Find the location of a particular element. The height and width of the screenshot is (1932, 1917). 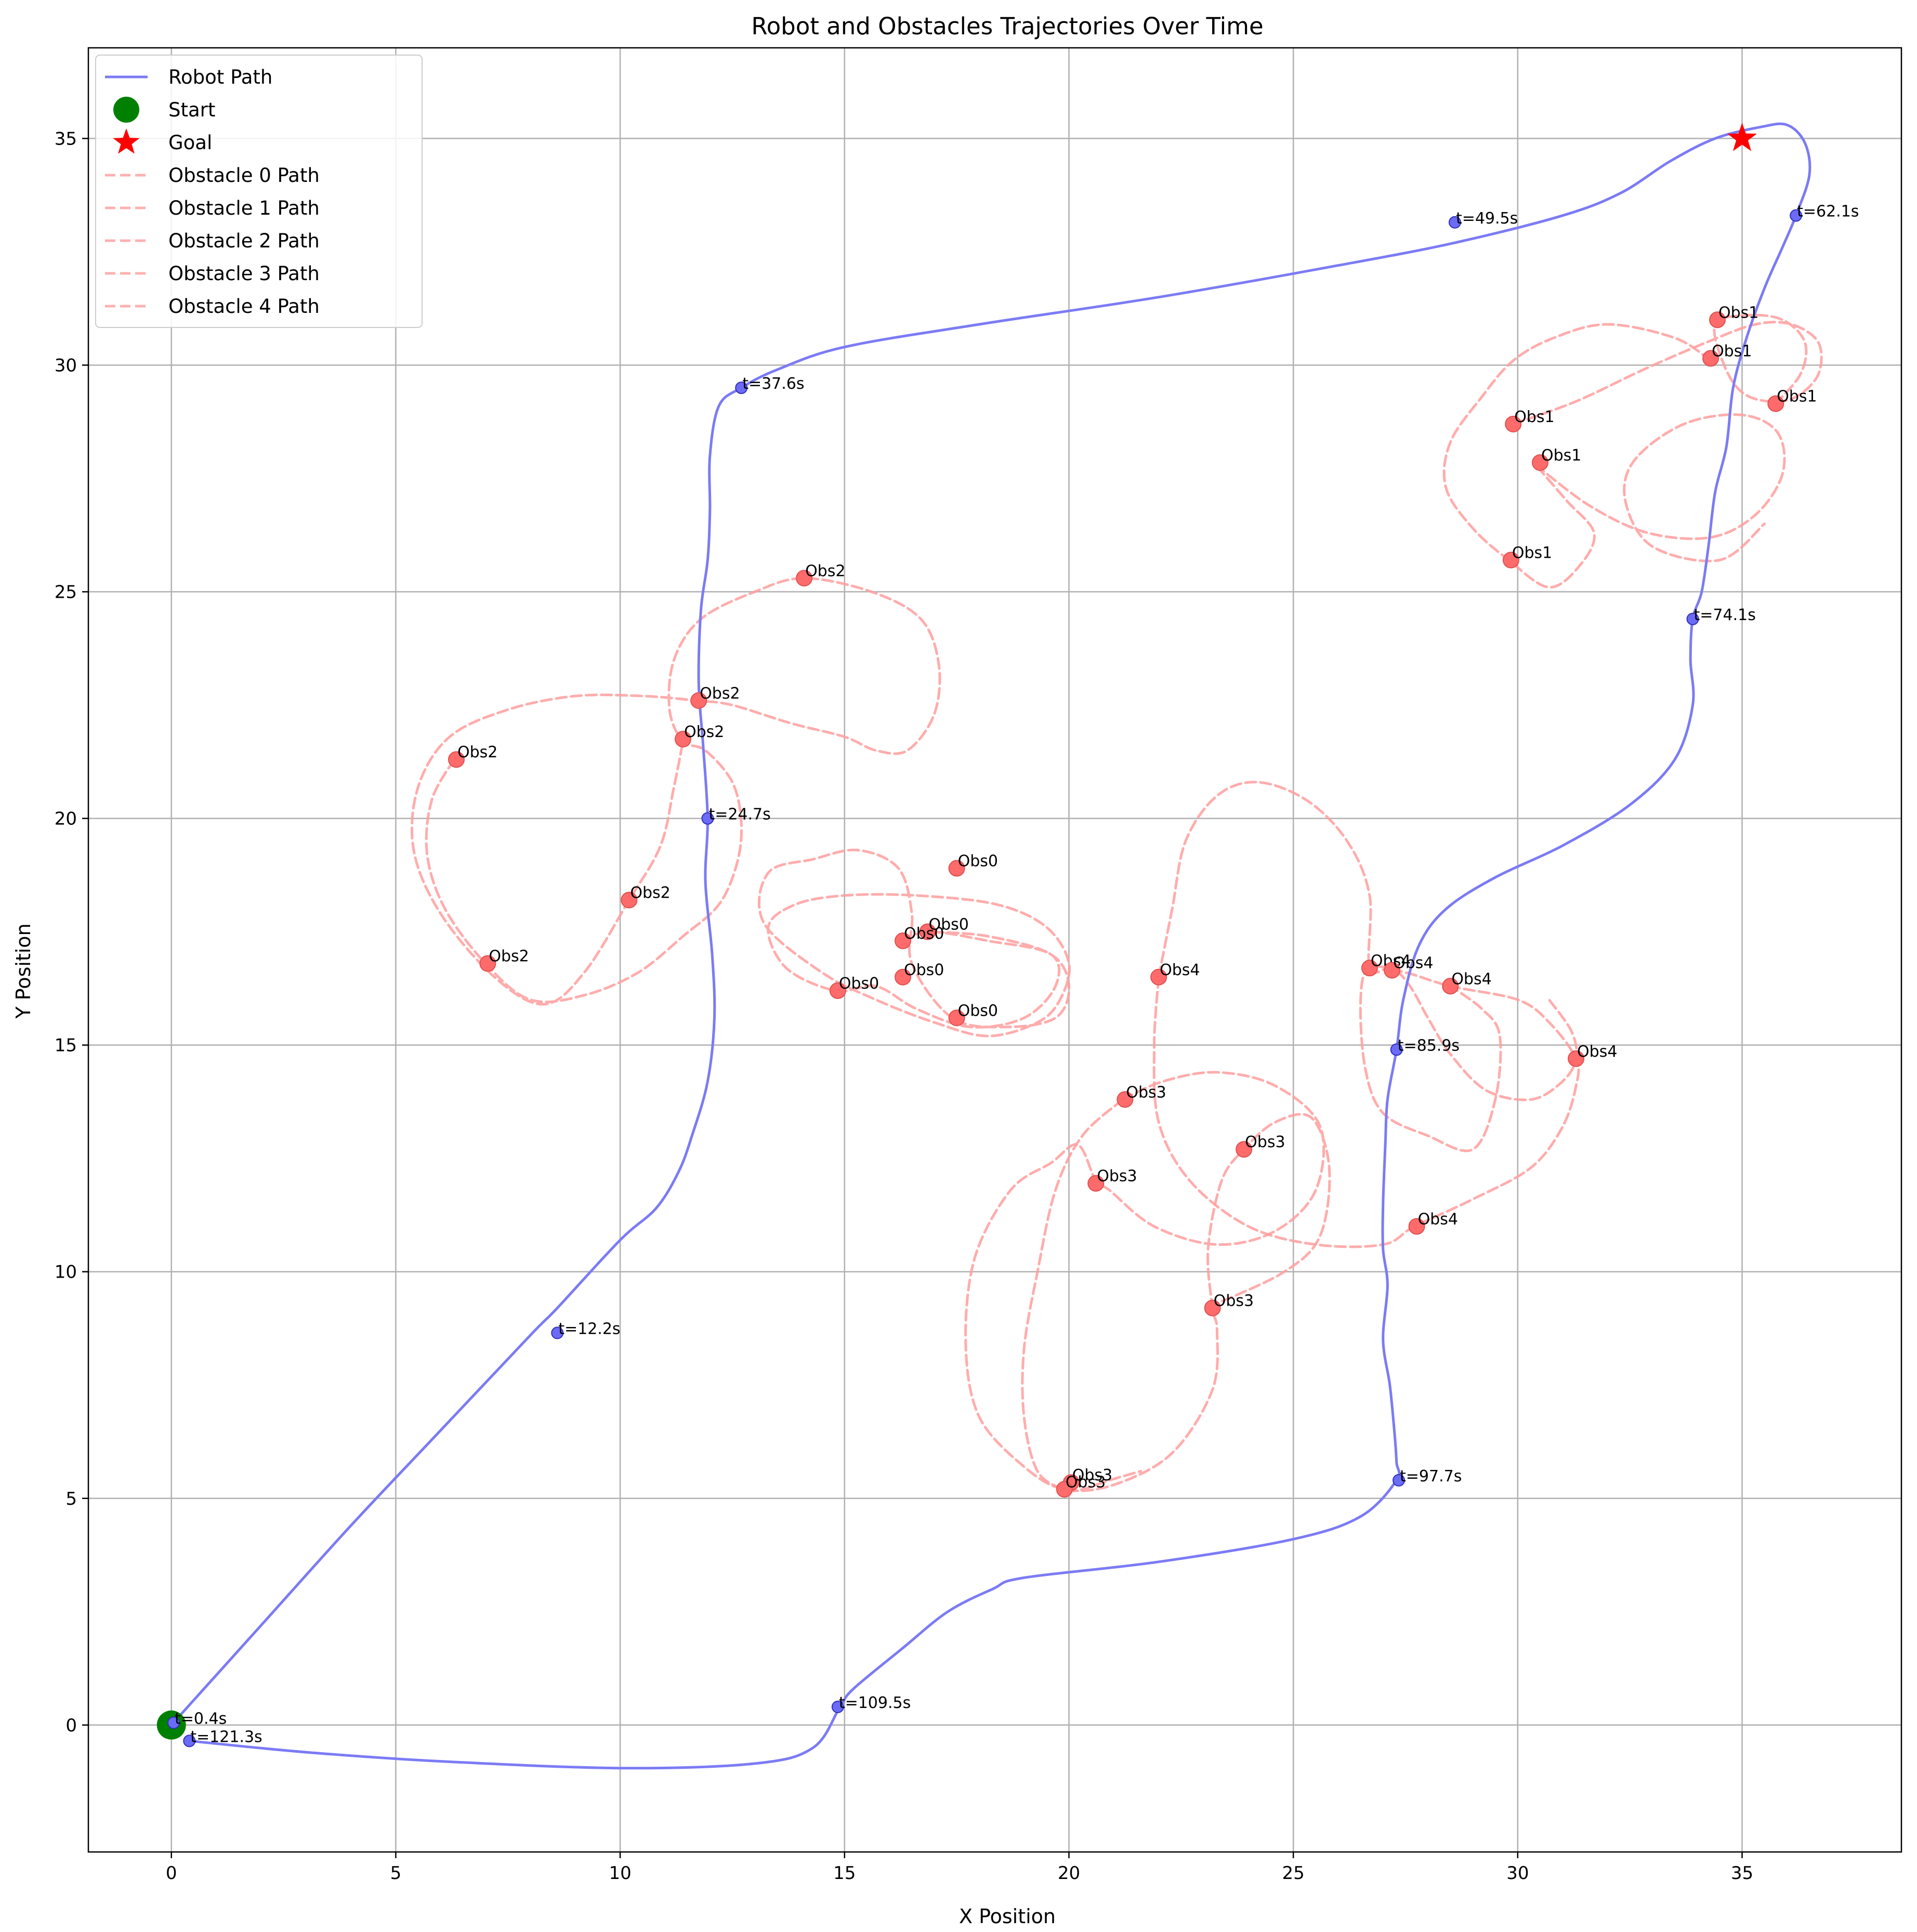

y-axis-label: Y Position is located at coordinates (23, 971).